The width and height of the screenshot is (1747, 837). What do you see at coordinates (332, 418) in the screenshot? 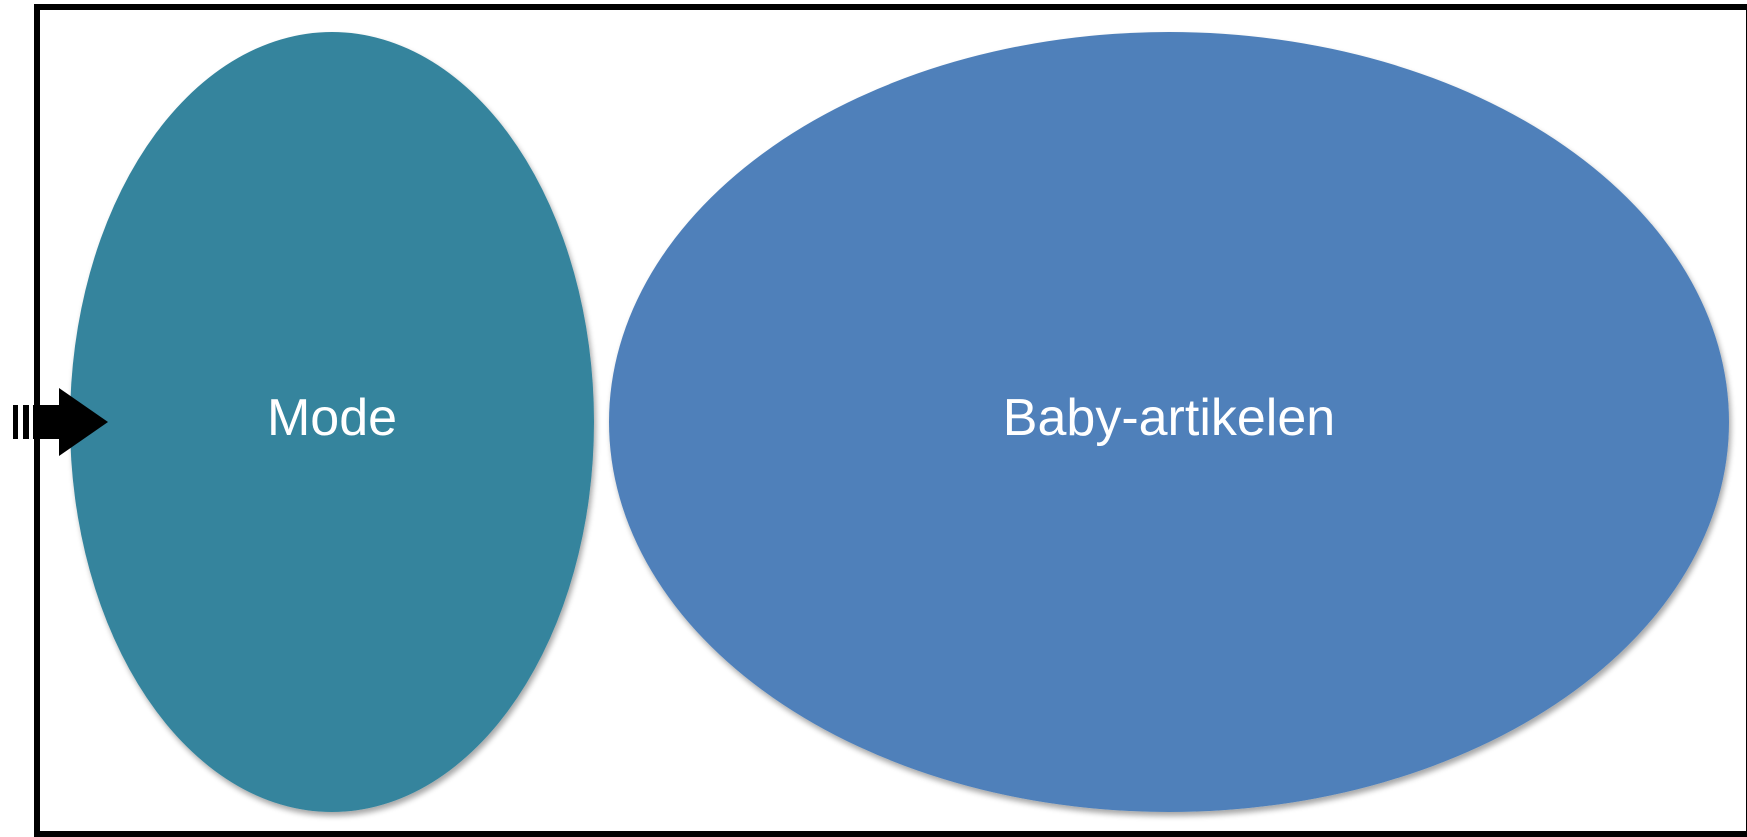
I see `mode-label: Mode` at bounding box center [332, 418].